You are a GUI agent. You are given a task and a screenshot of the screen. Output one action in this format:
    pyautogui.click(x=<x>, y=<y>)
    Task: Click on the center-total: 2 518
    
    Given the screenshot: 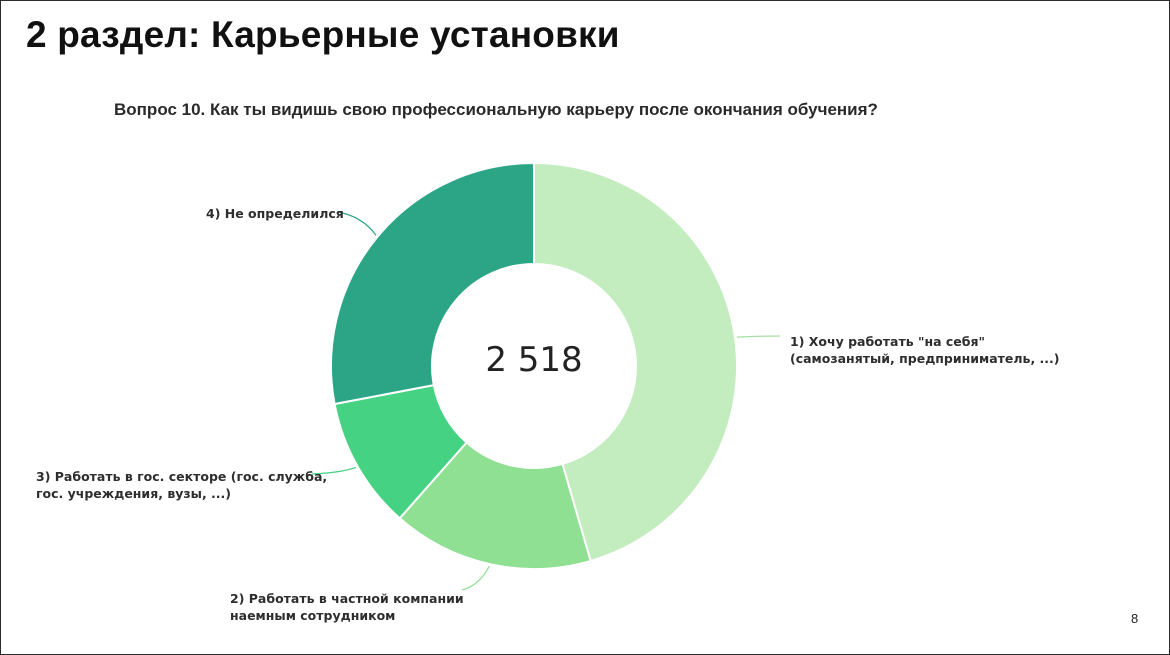 What is the action you would take?
    pyautogui.click(x=534, y=360)
    